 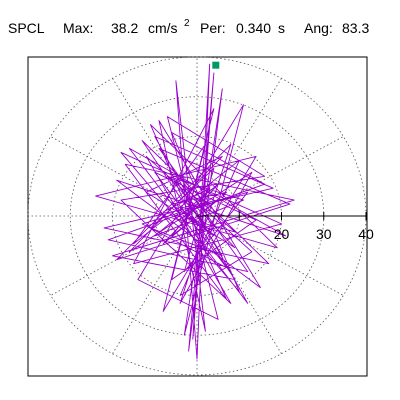 What do you see at coordinates (318, 28) in the screenshot?
I see `header-ang-label: Ang:` at bounding box center [318, 28].